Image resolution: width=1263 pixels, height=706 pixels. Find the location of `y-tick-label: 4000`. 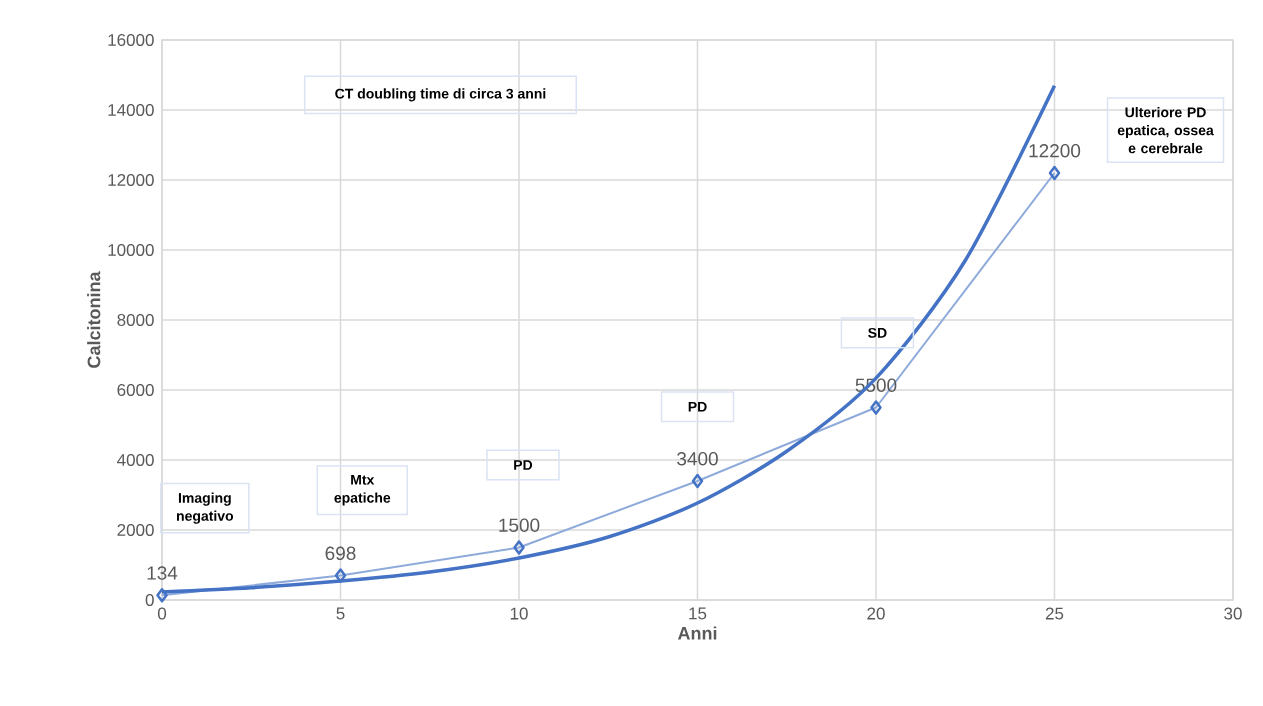

y-tick-label: 4000 is located at coordinates (135, 460).